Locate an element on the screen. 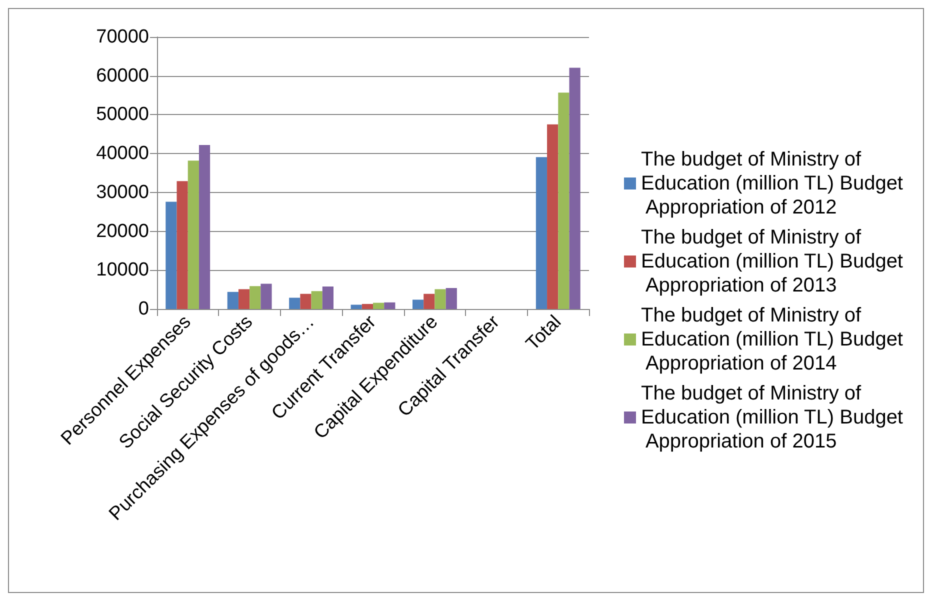  y-tick-label: 60000 is located at coordinates (122, 75).